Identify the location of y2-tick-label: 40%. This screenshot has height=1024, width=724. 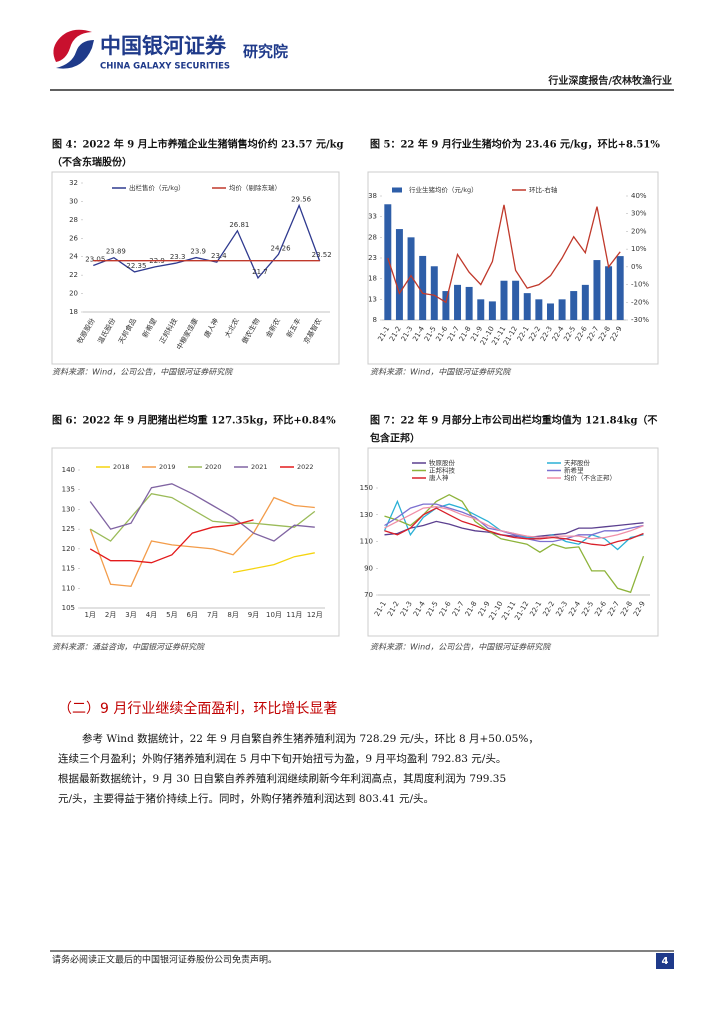
(639, 196).